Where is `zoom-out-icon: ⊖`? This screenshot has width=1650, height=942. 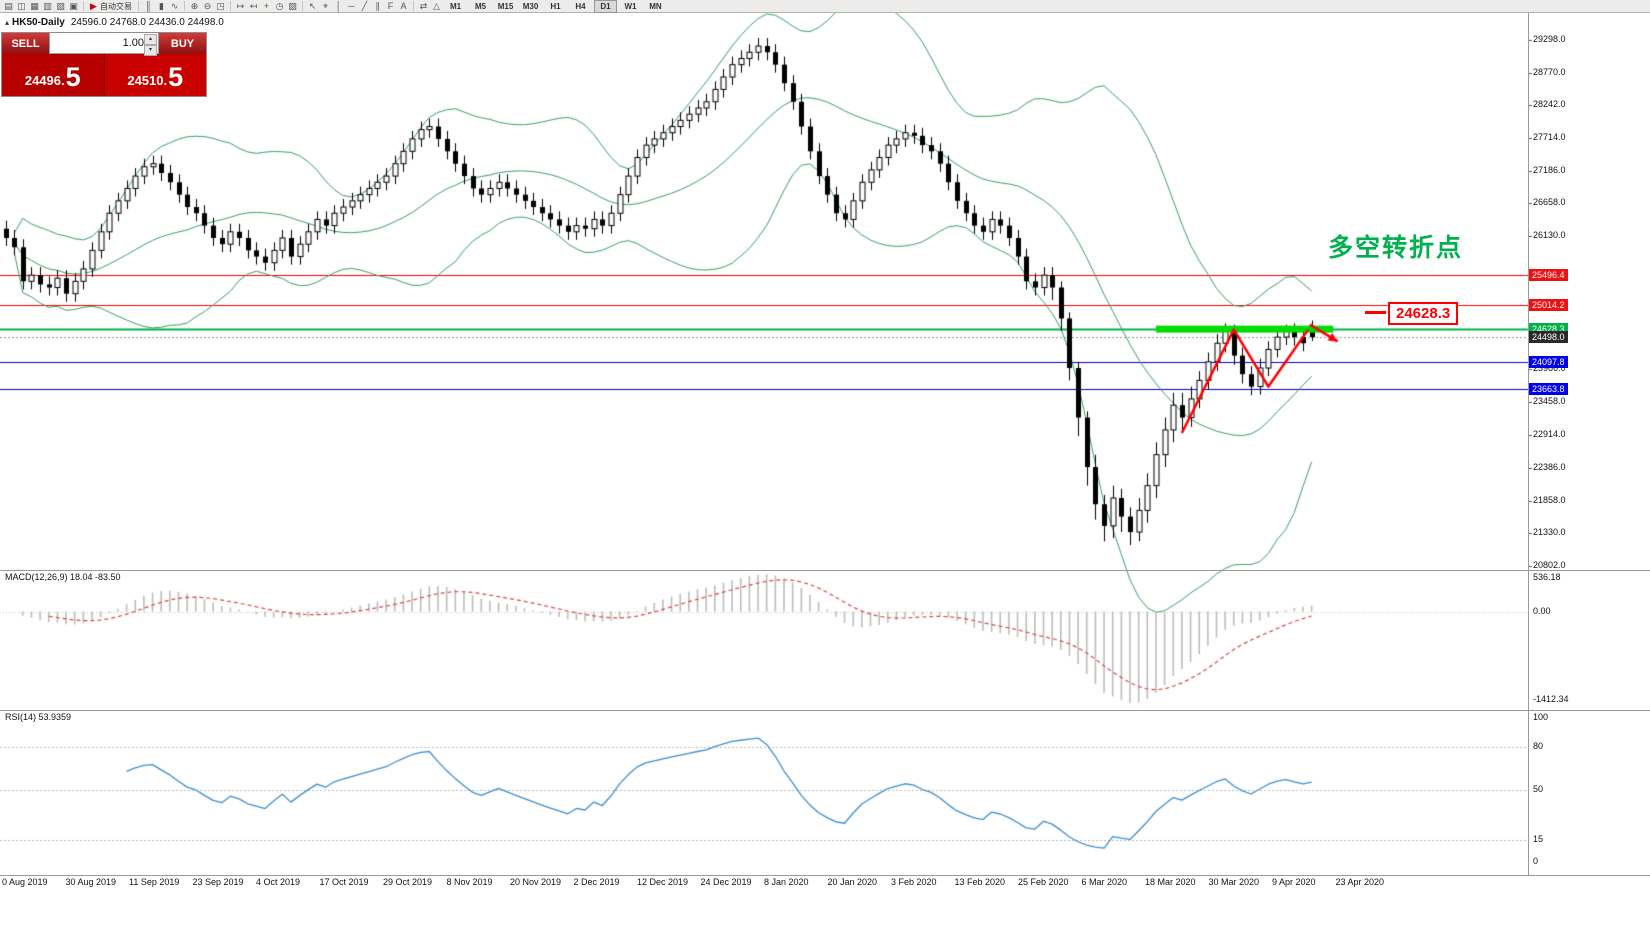
zoom-out-icon: ⊖ is located at coordinates (207, 6).